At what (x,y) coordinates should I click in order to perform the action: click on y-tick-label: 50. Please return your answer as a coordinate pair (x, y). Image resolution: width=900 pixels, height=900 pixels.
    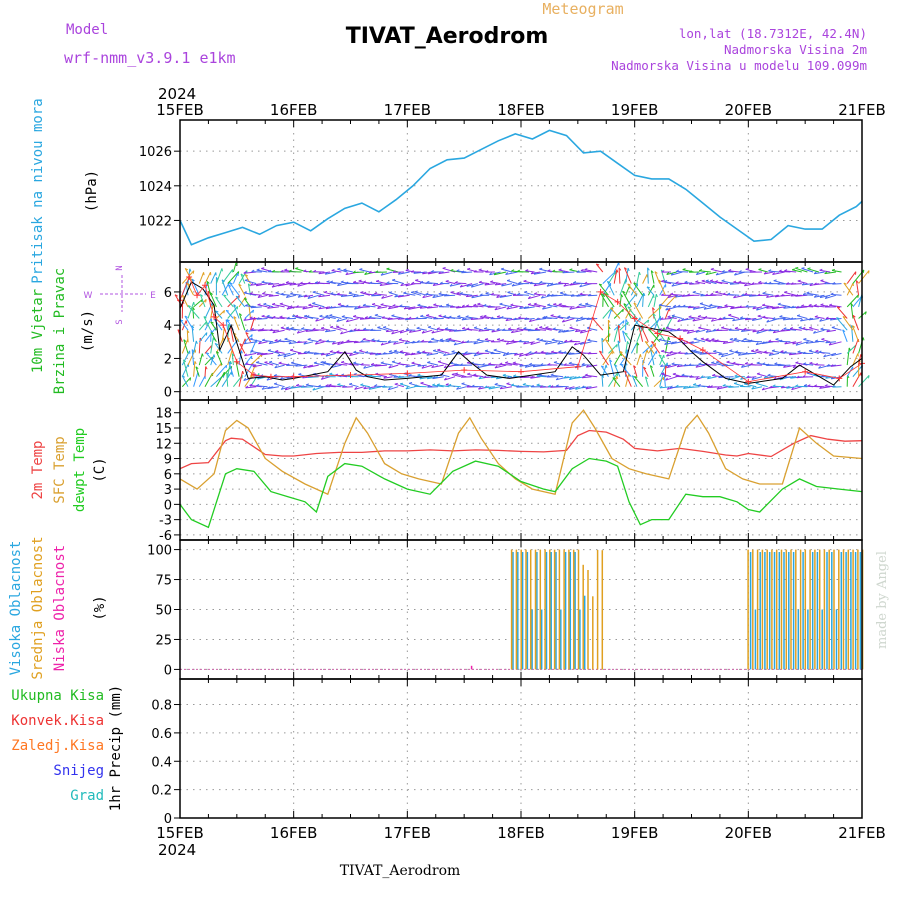
    Looking at the image, I should click on (163, 611).